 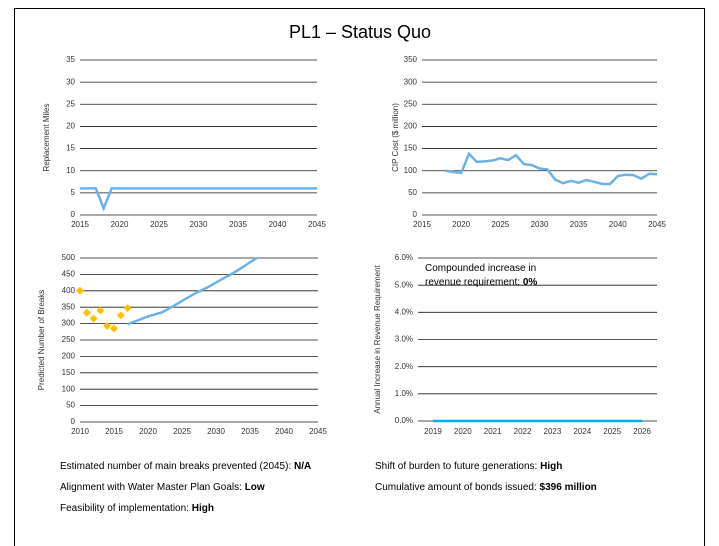 I want to click on y-tick-label: 15, so click(x=70, y=148).